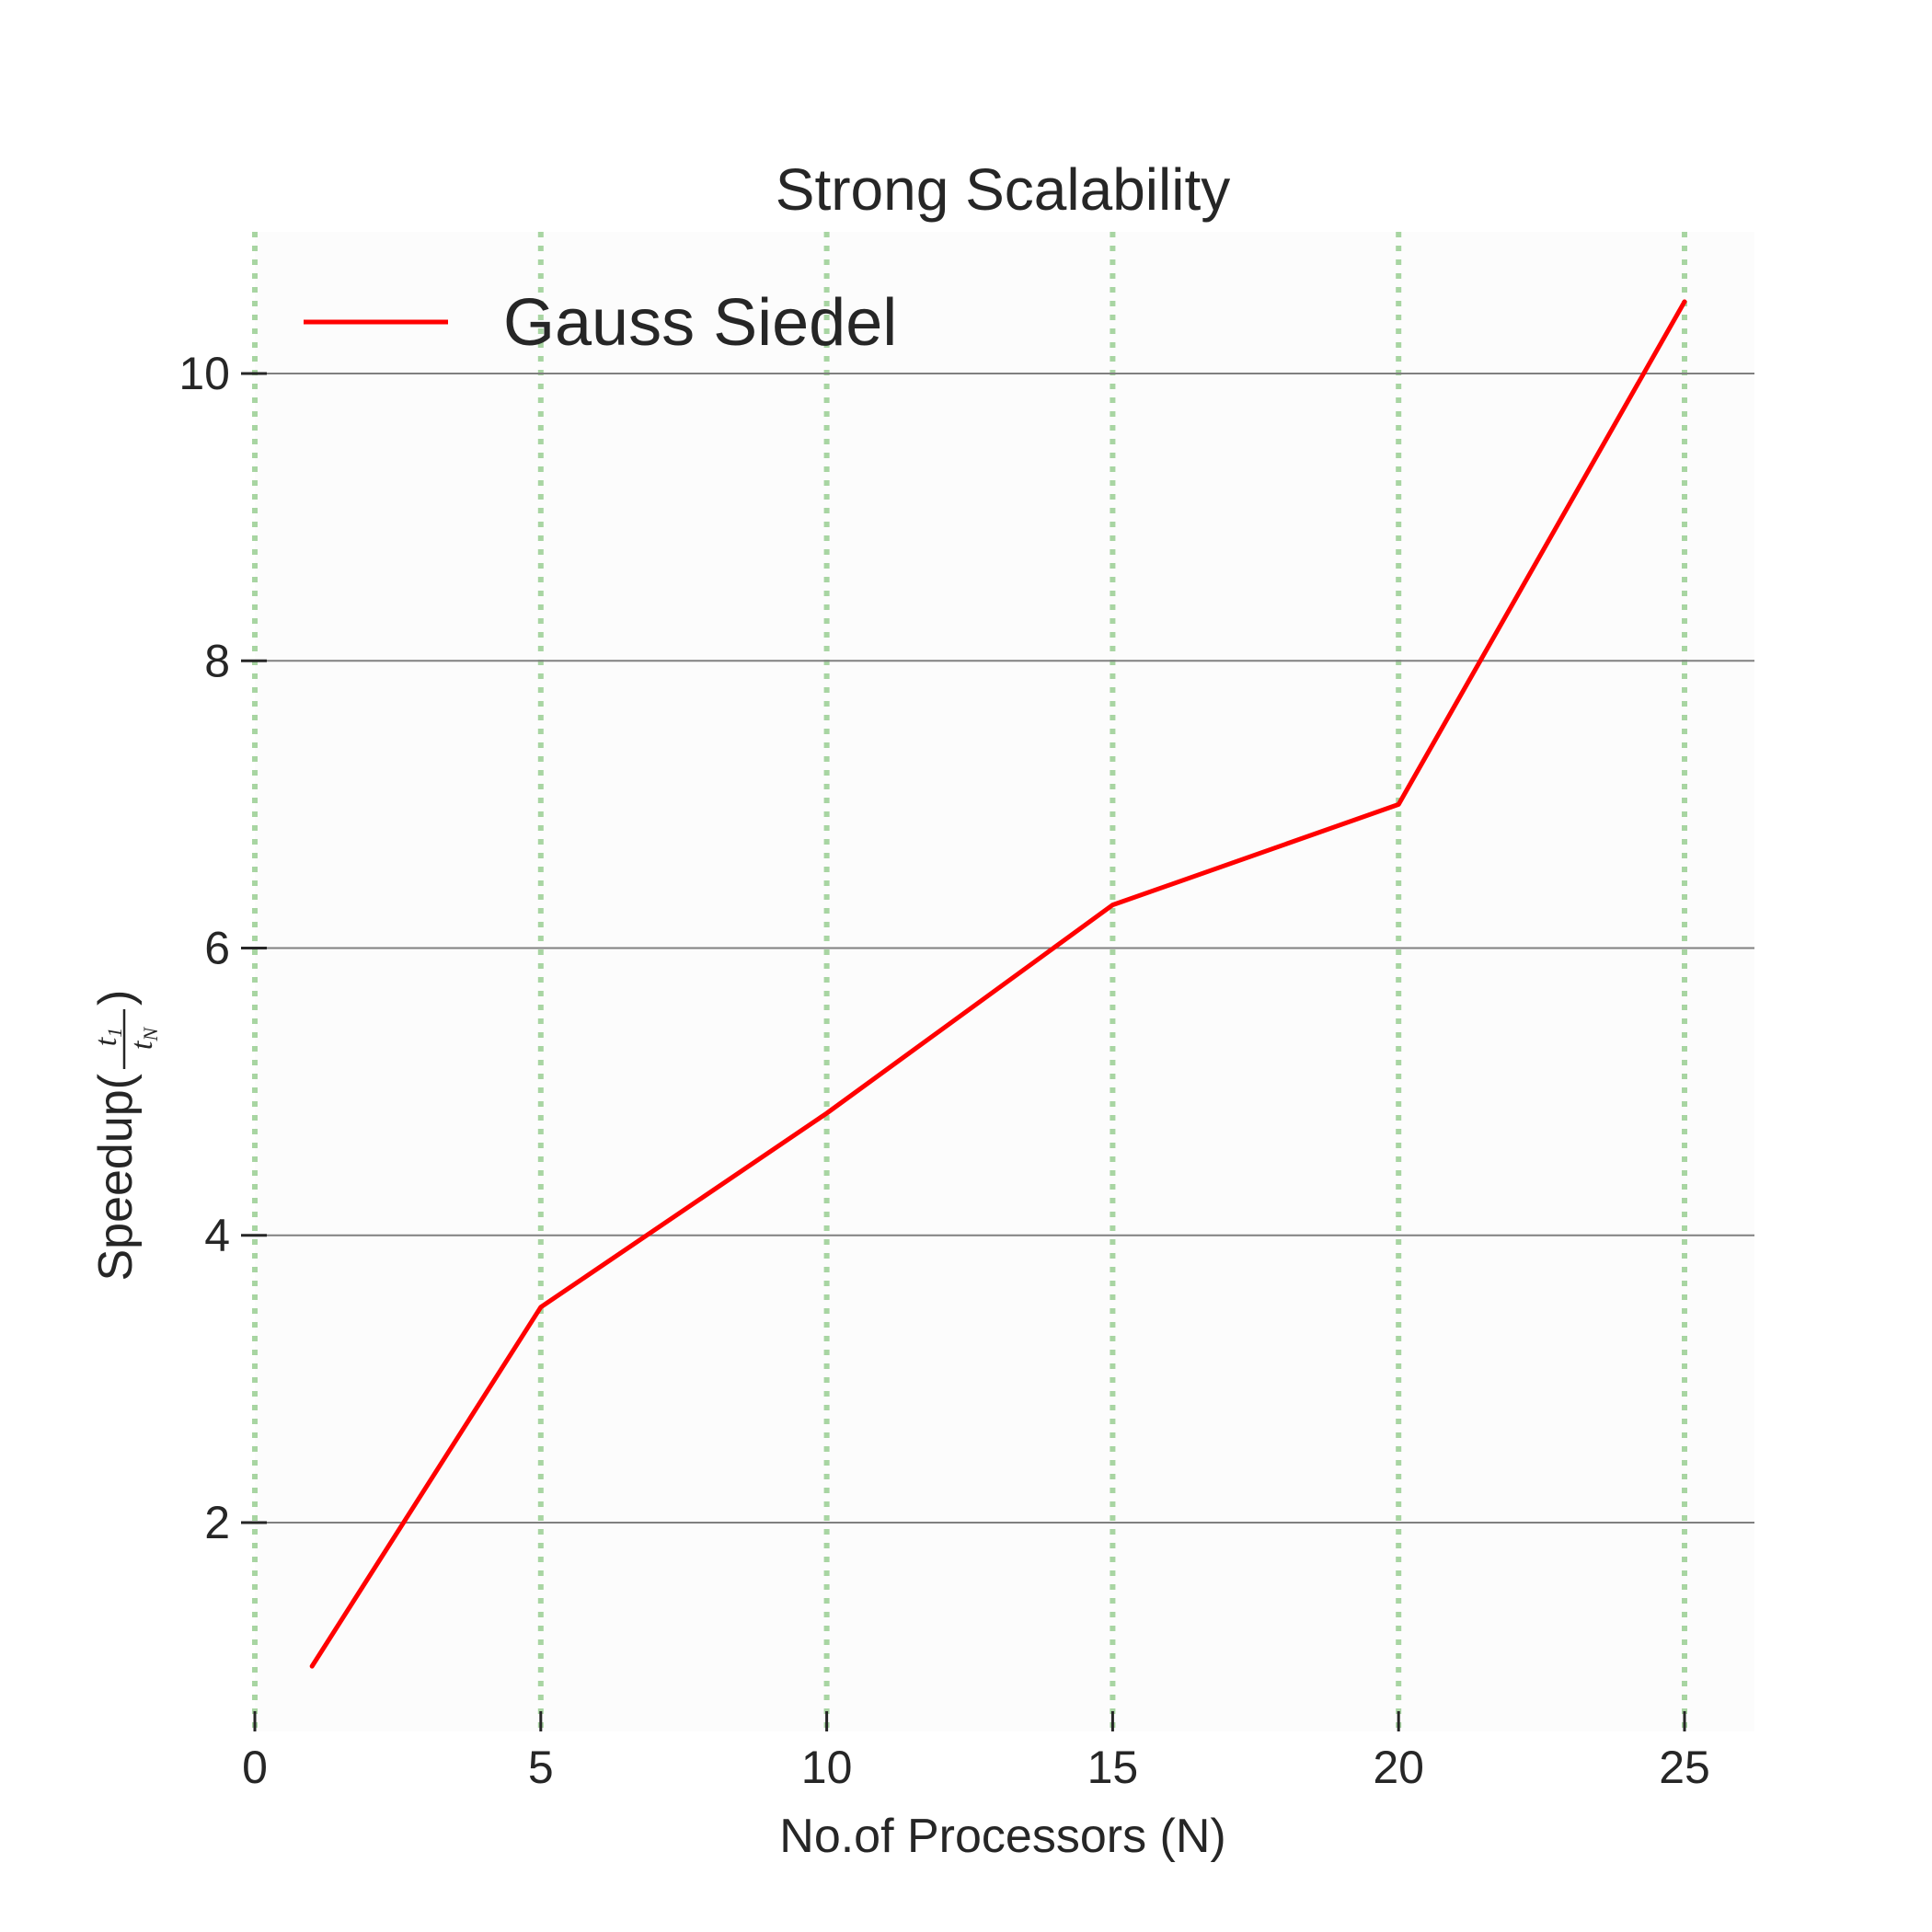 The height and width of the screenshot is (1932, 1932). I want to click on y-axis-label-denominator: tN, so click(143, 1038).